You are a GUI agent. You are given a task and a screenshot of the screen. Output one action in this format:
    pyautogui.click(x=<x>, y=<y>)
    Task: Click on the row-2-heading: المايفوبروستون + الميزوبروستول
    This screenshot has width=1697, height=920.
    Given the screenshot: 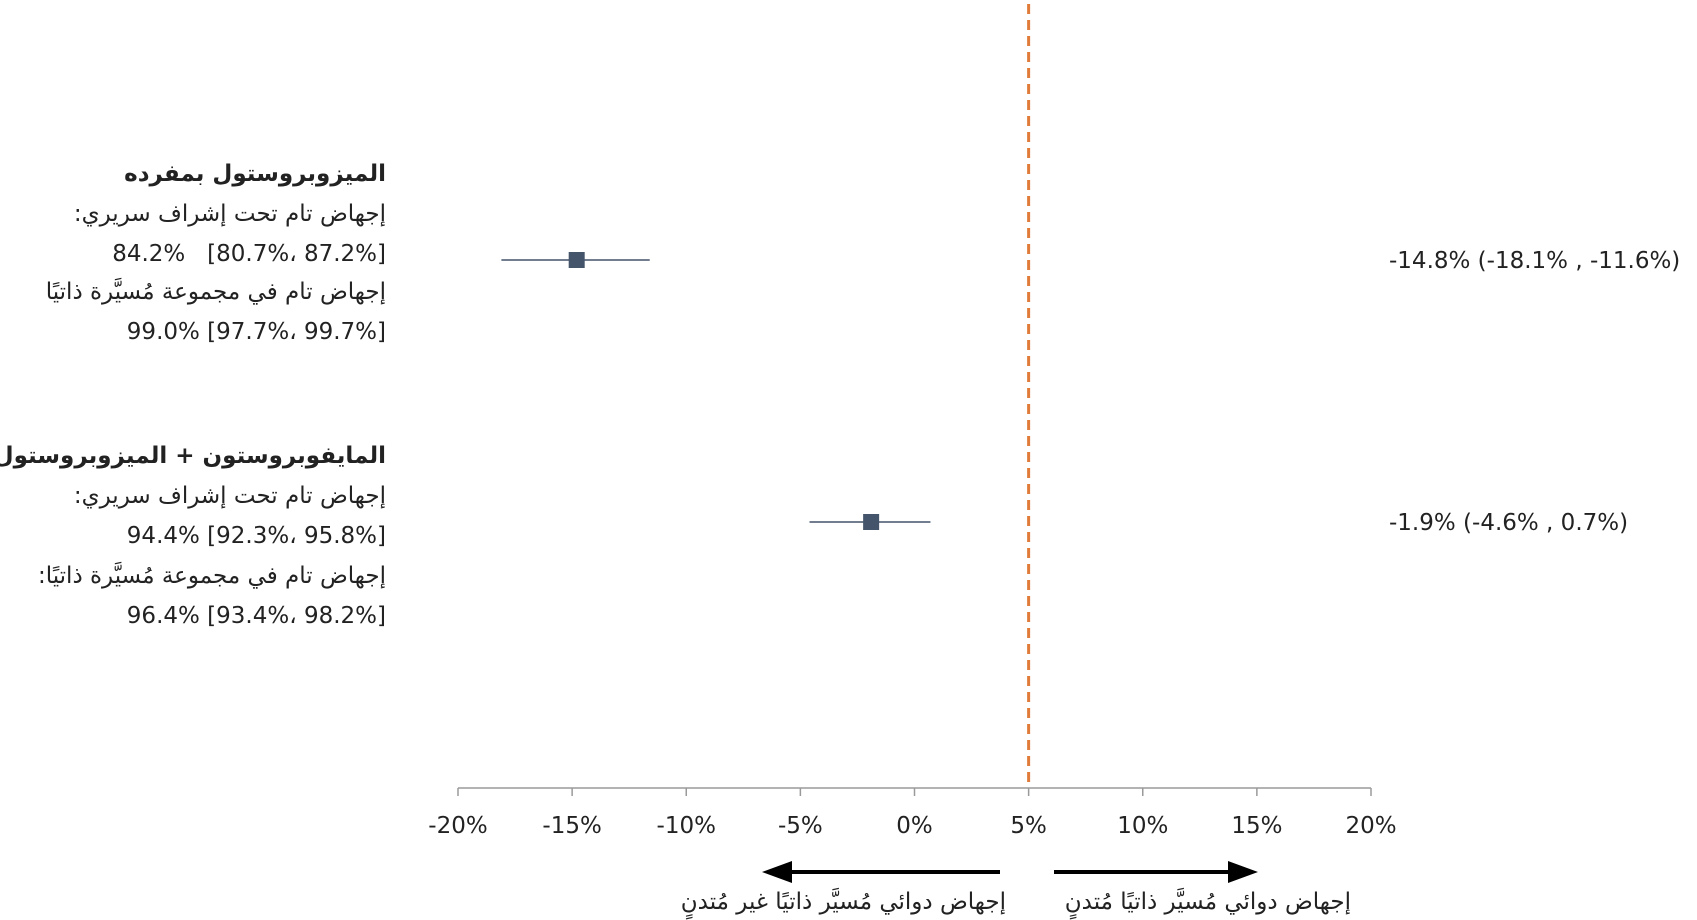 What is the action you would take?
    pyautogui.click(x=193, y=456)
    